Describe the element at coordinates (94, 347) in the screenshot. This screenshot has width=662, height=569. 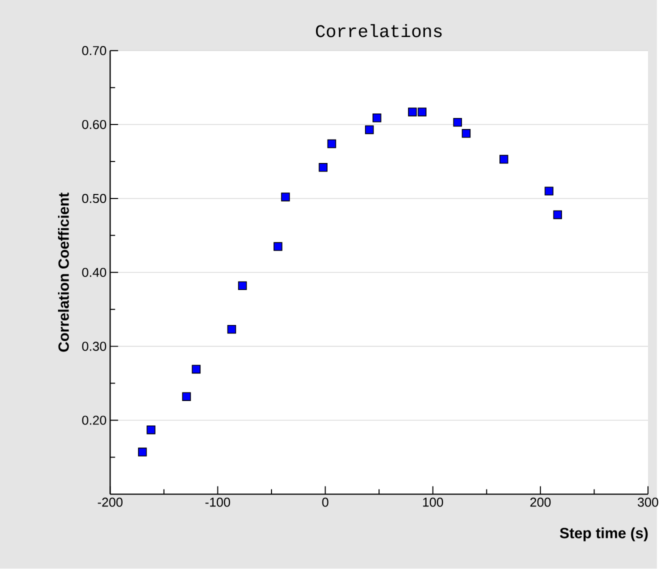
I see `y-tick-label: 0.30` at that location.